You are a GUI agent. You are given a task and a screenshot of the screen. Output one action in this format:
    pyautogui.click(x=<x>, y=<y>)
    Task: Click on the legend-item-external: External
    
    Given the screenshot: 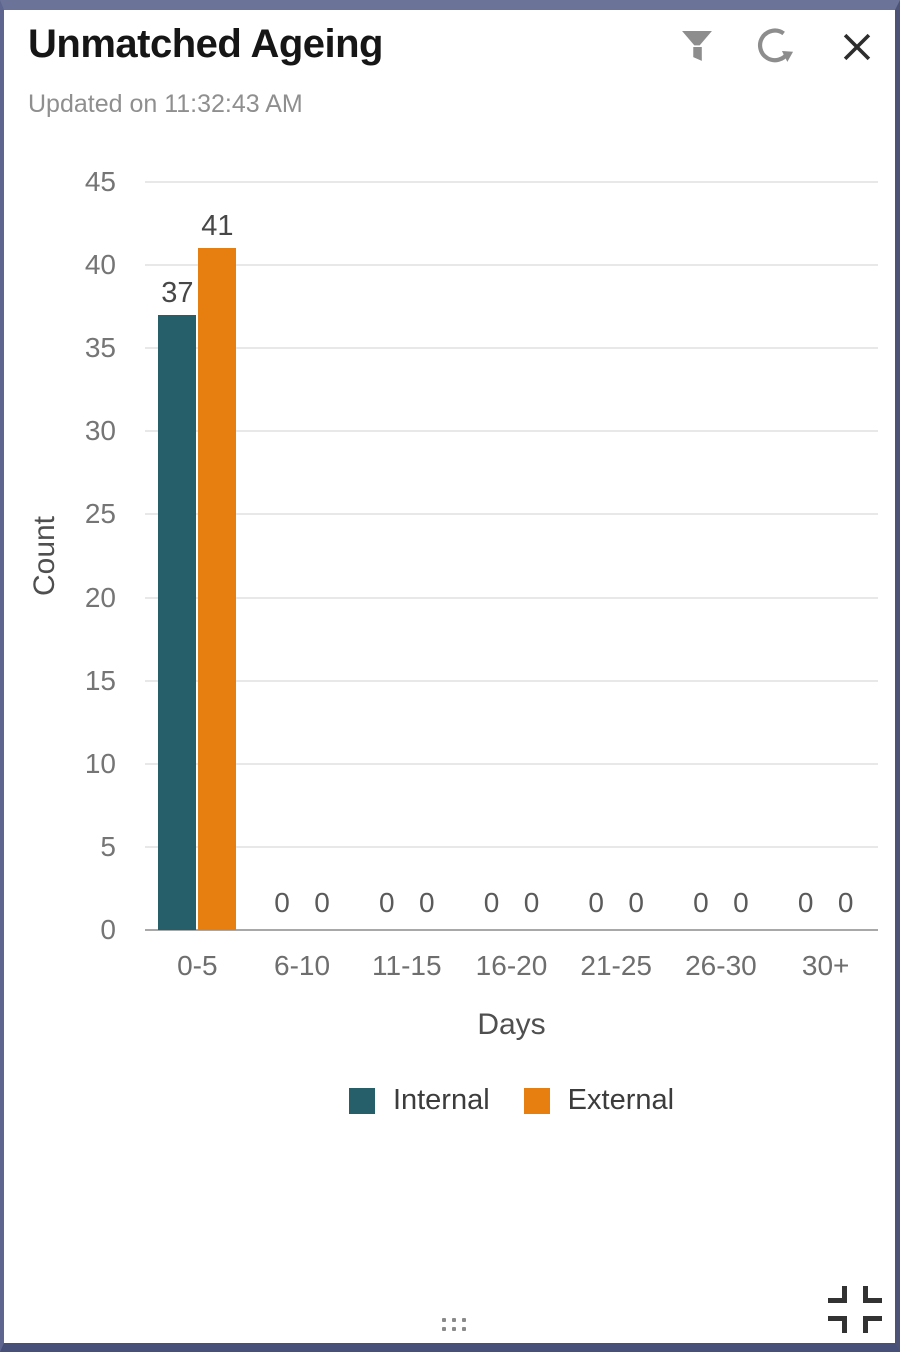 What is the action you would take?
    pyautogui.click(x=599, y=1100)
    